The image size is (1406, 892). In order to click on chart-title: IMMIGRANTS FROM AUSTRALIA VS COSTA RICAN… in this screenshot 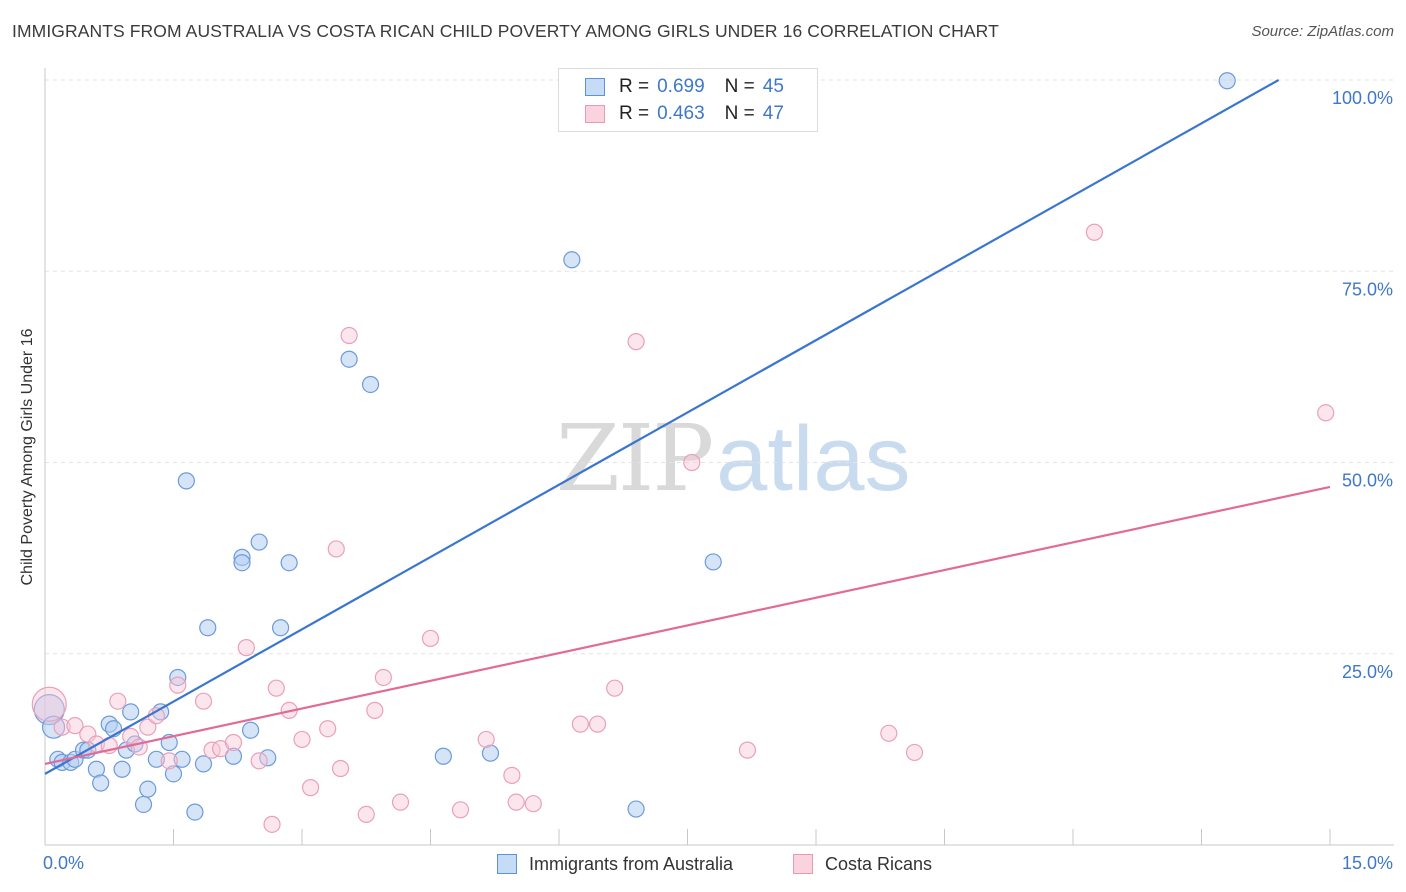, I will do `click(505, 31)`.